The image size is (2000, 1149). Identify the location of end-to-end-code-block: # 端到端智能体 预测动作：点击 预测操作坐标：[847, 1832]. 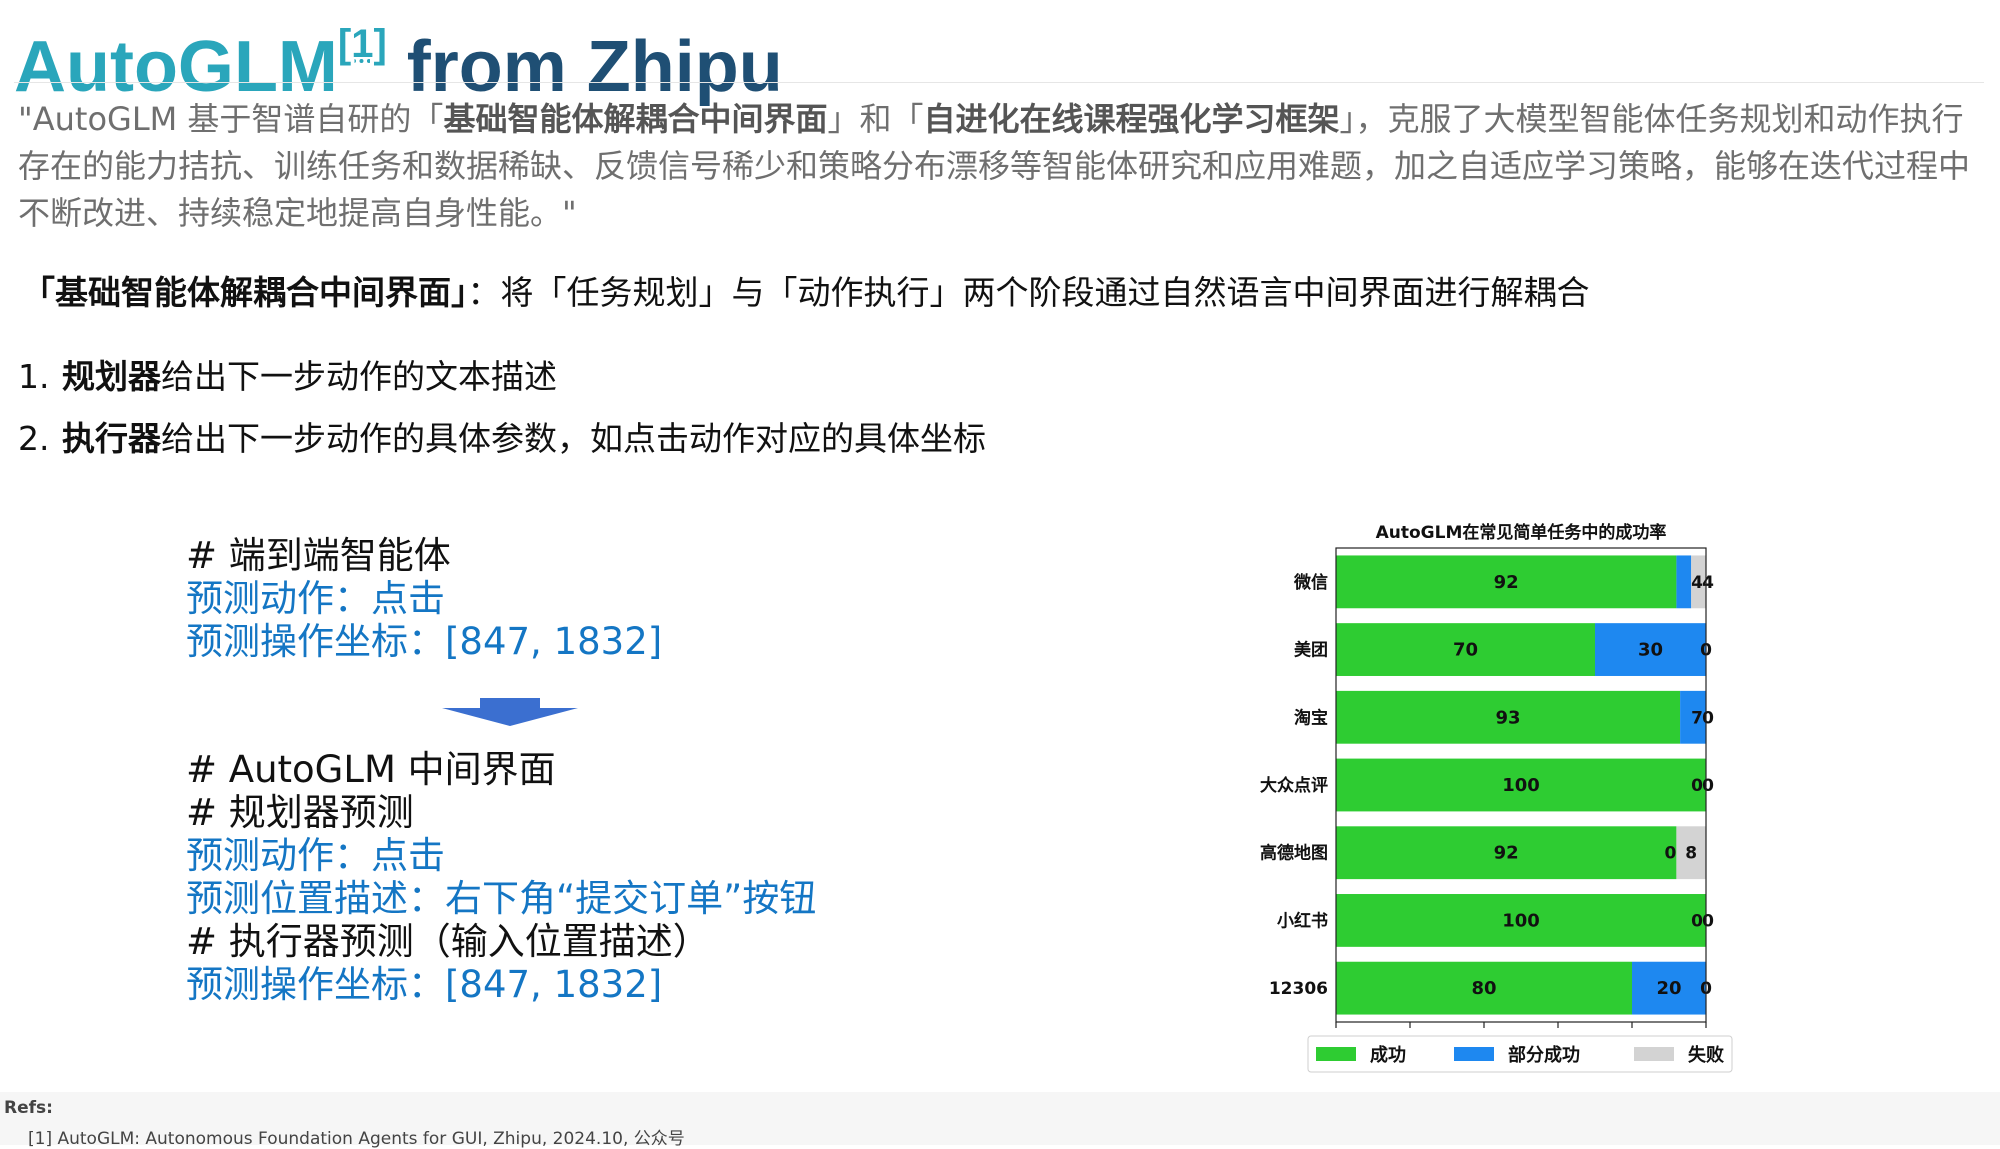
(424, 598).